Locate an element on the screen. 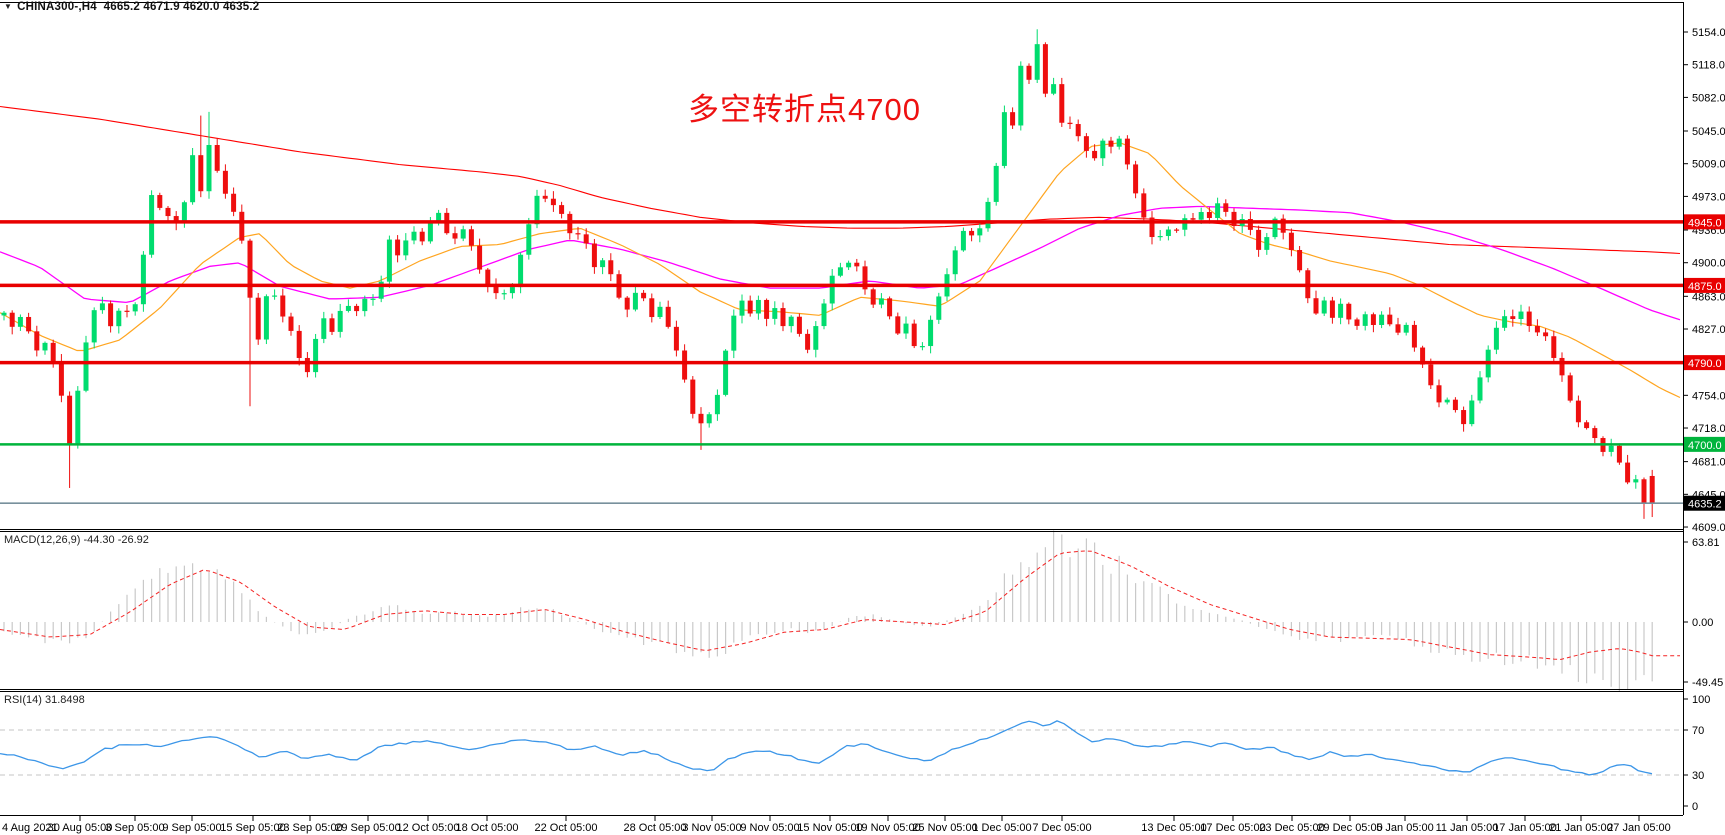 This screenshot has height=835, width=1725. svg-text: 4790.0 is located at coordinates (1705, 364).